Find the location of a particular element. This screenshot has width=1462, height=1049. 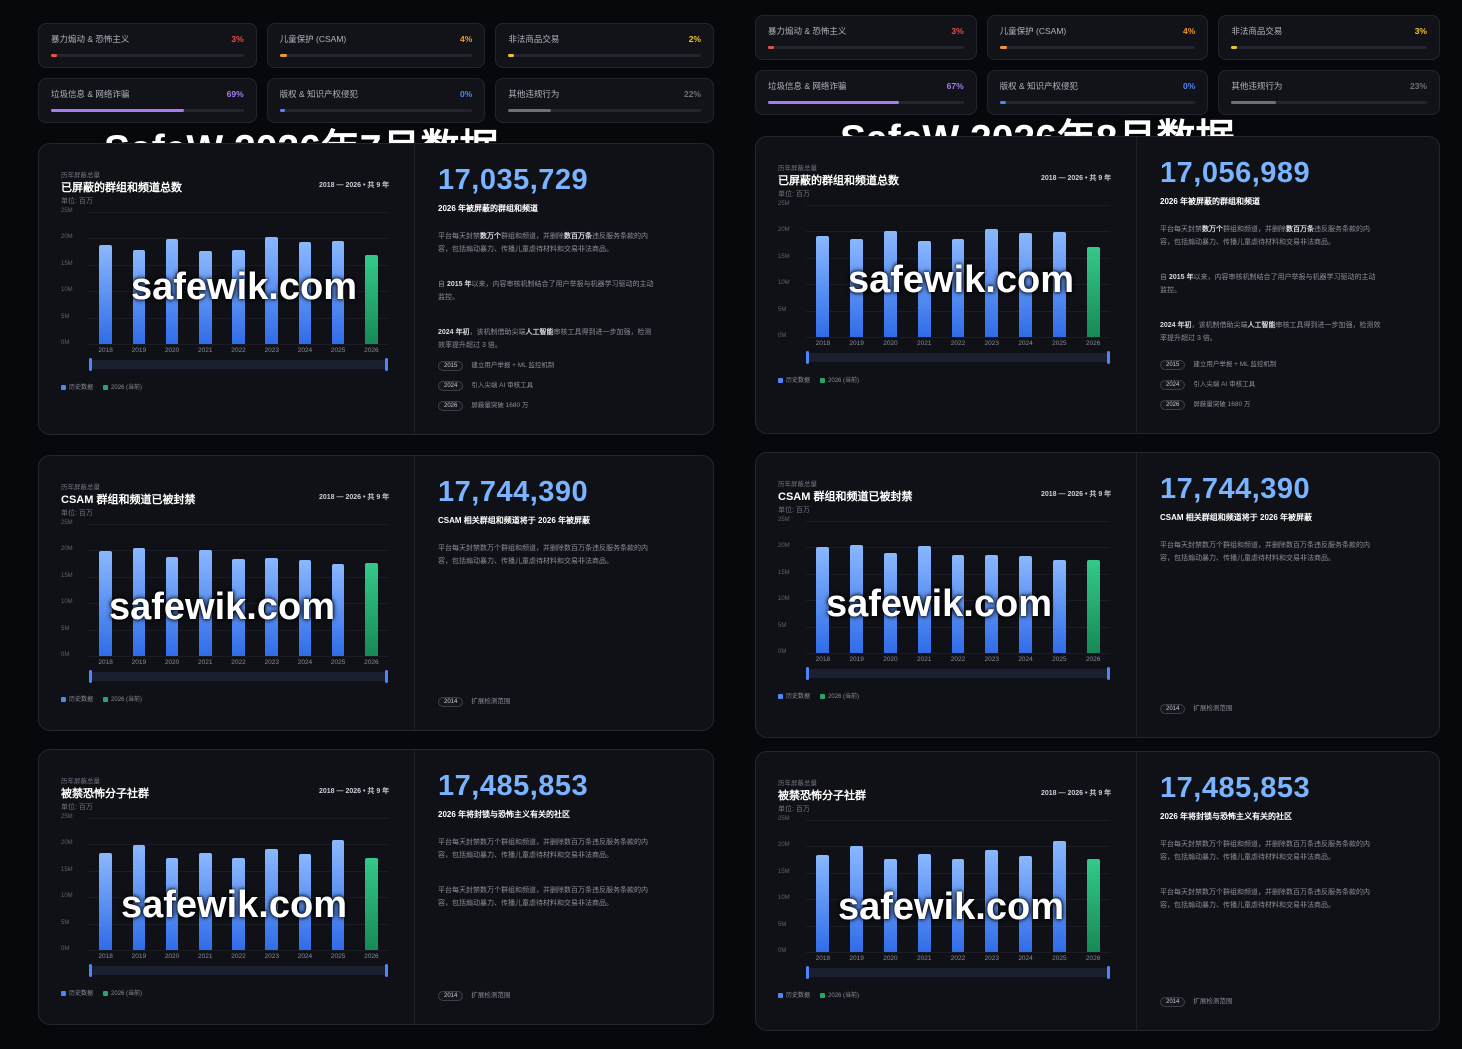

stat-tile: 非法商品交易 2% is located at coordinates (604, 45).